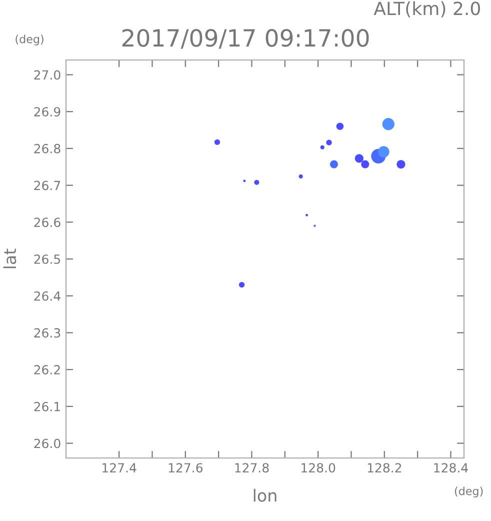 This screenshot has height=521, width=491. I want to click on y-tick-label: 26.1, so click(47, 407).